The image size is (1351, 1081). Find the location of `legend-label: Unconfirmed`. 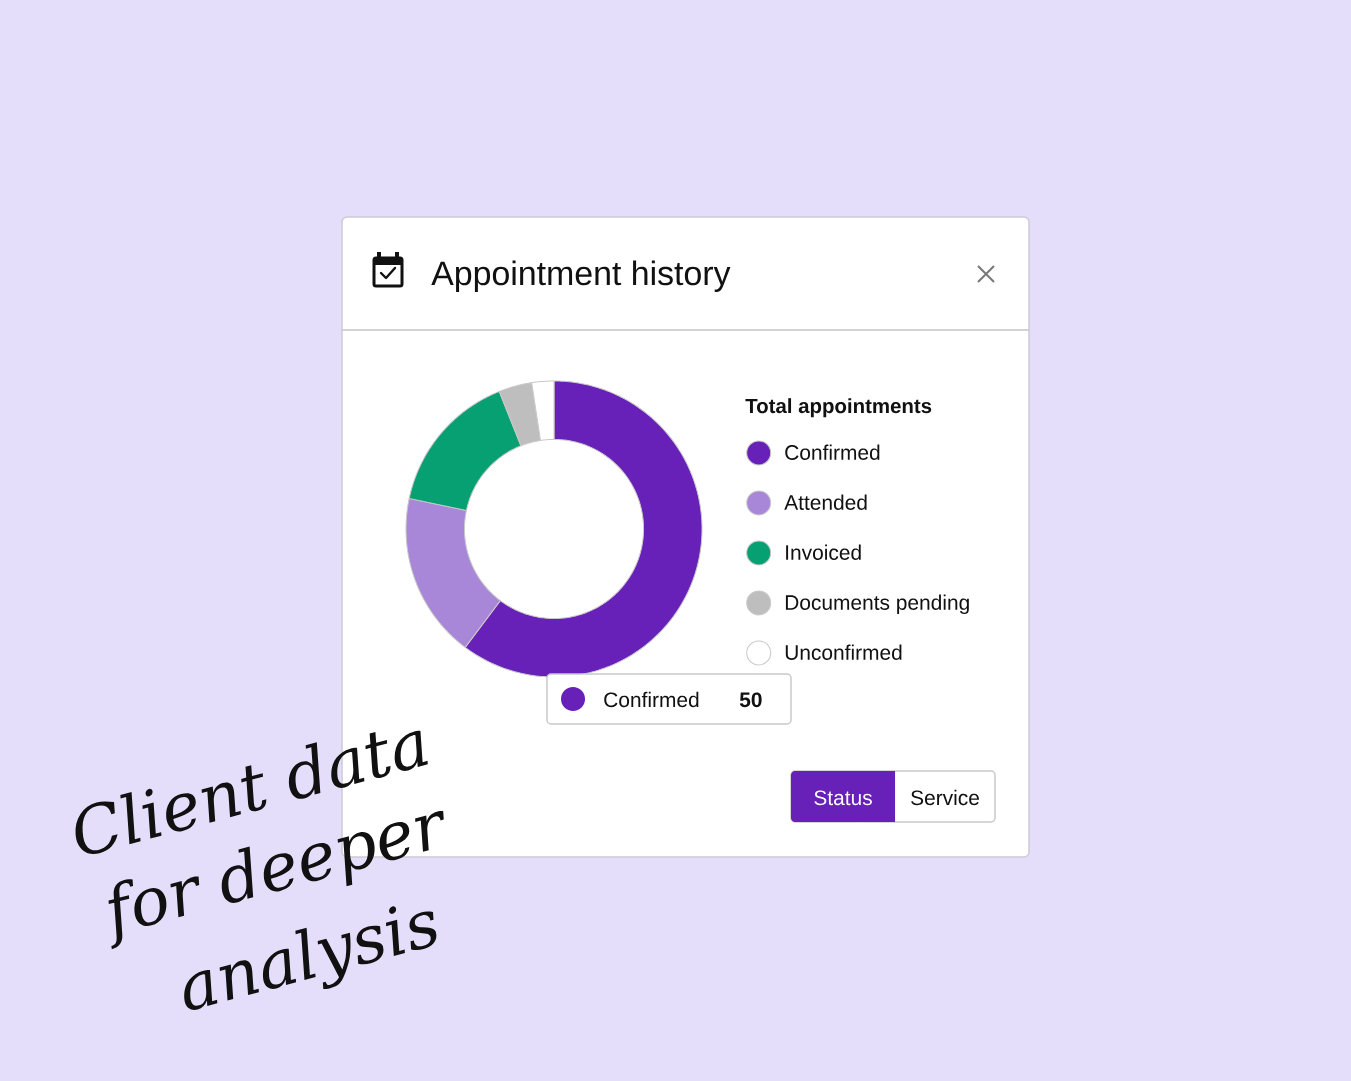

legend-label: Unconfirmed is located at coordinates (843, 652).